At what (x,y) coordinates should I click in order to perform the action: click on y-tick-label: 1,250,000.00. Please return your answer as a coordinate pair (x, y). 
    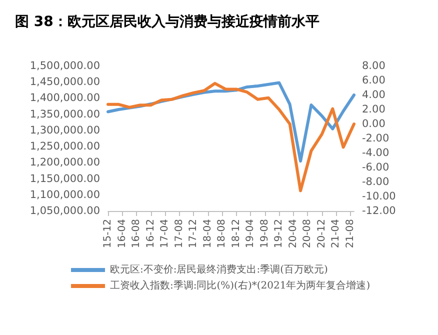
    Looking at the image, I should click on (65, 146).